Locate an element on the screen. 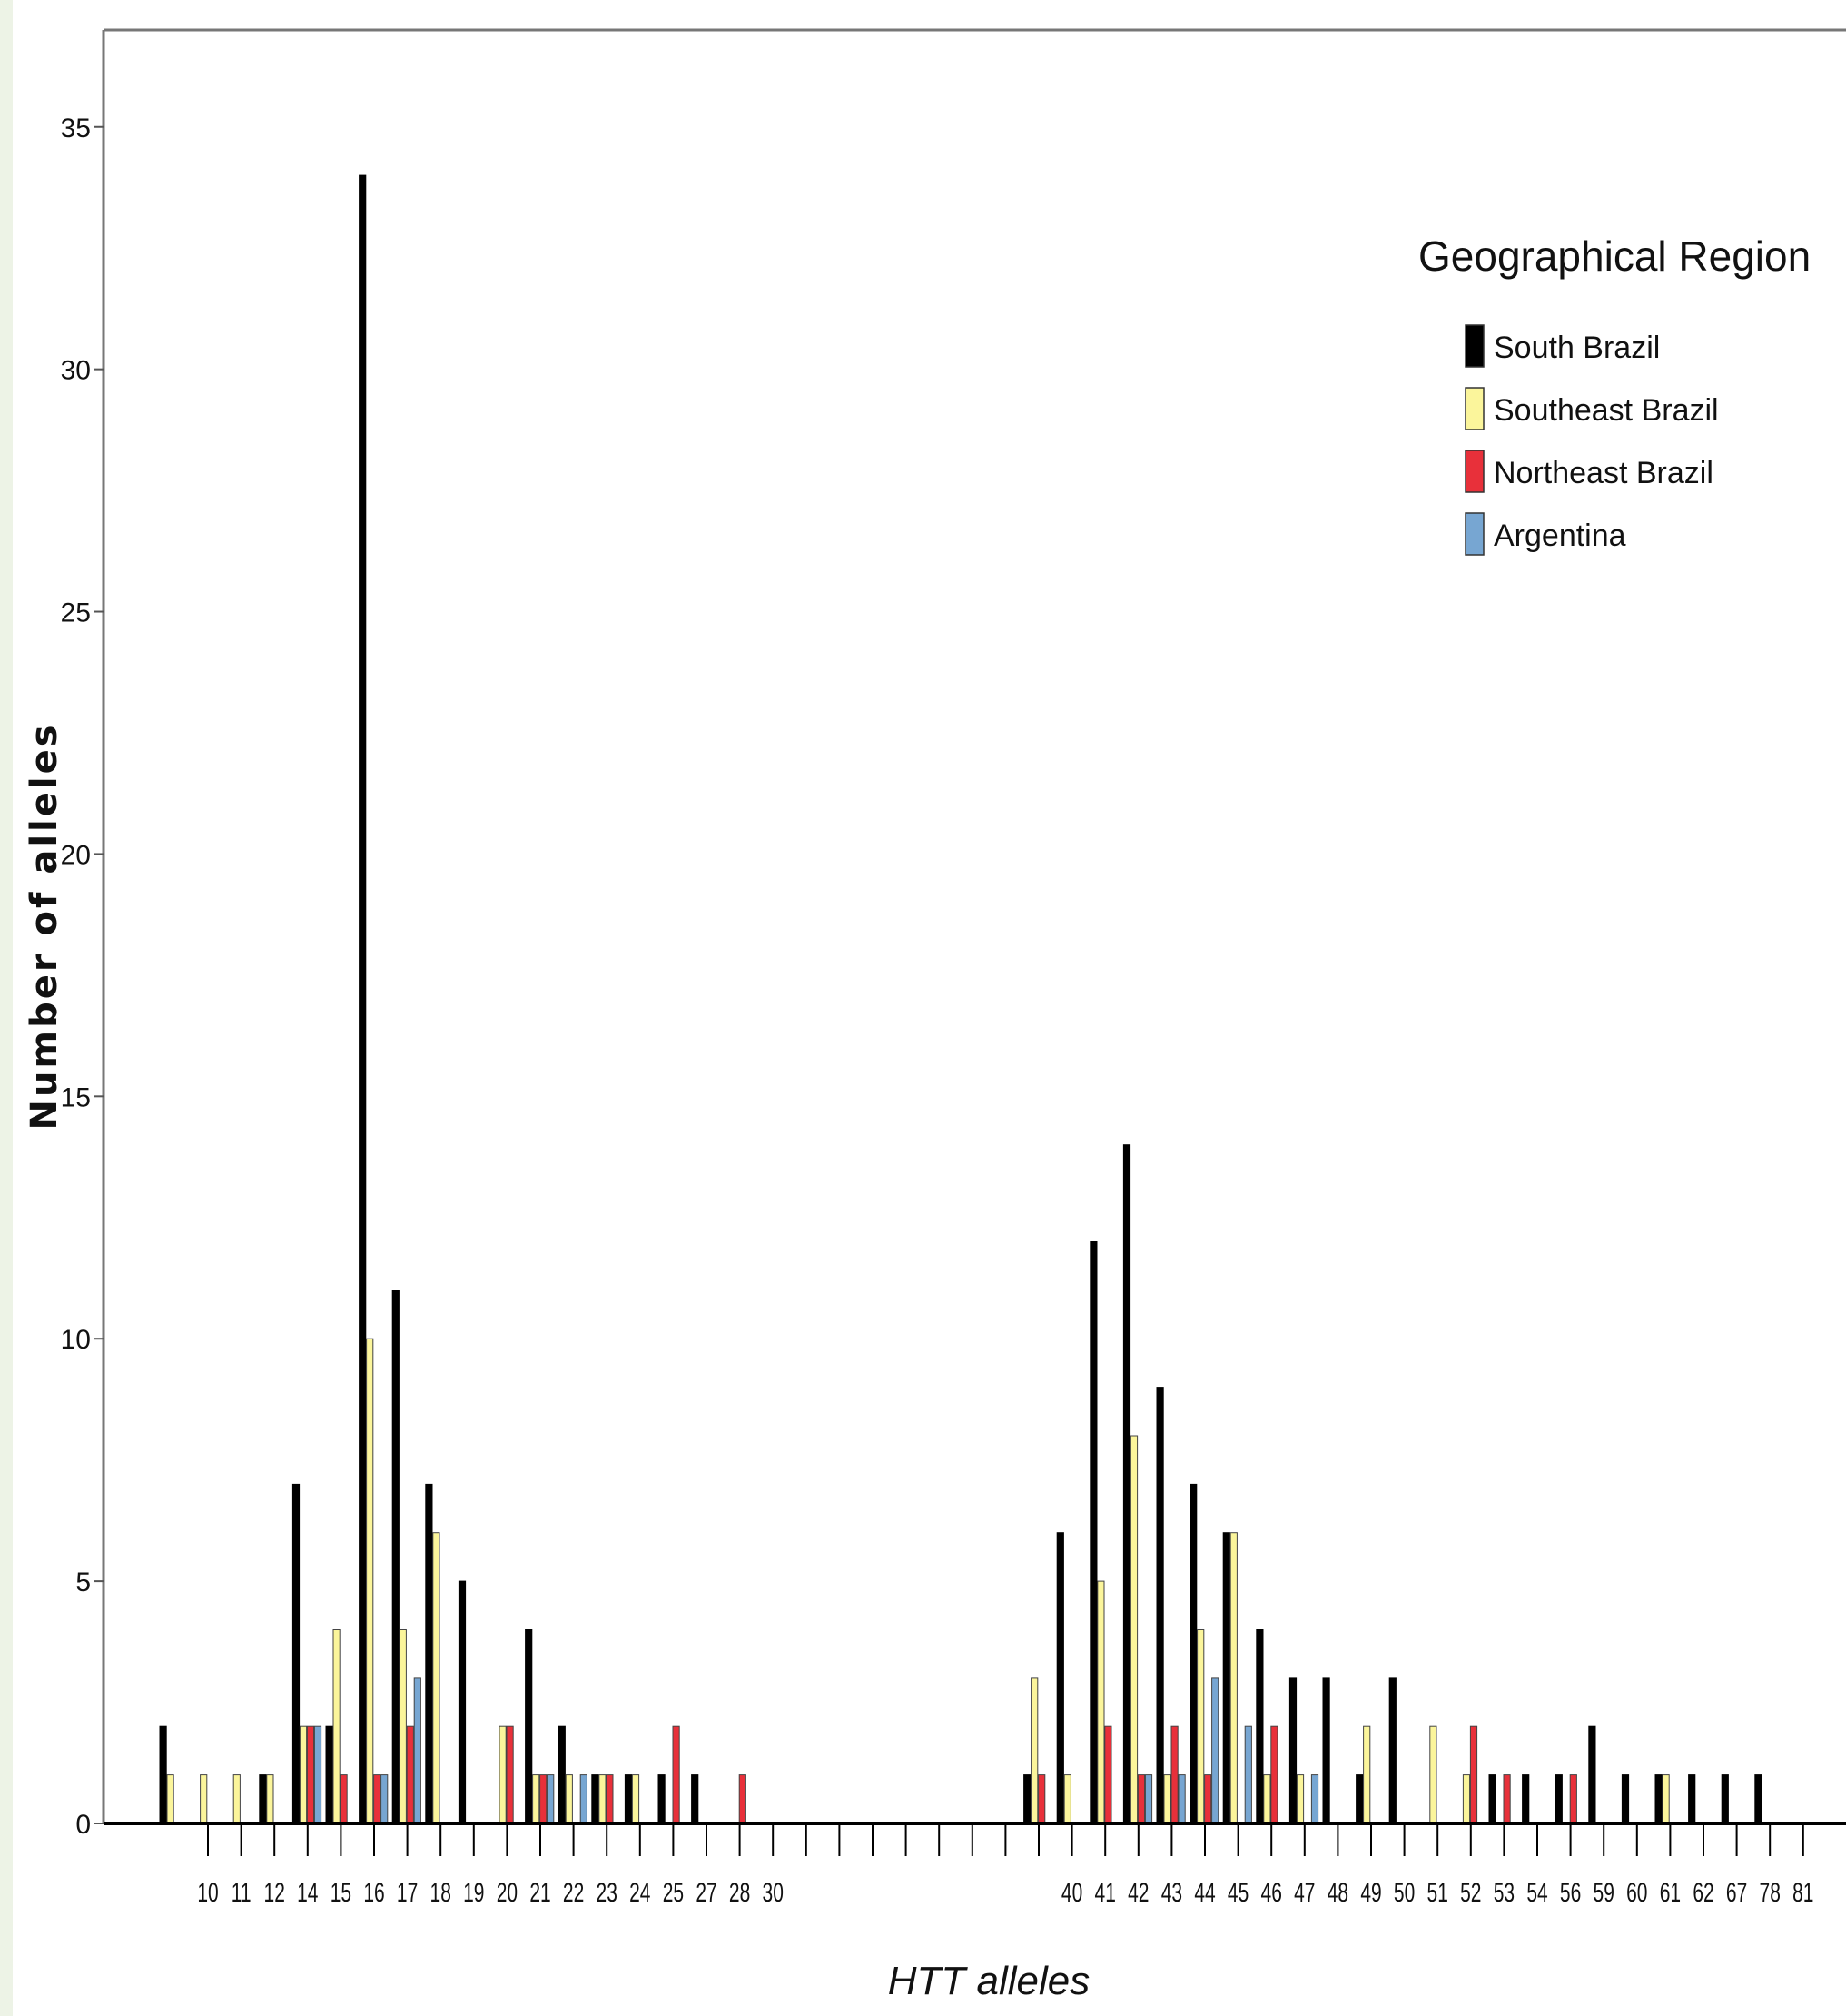  x-tick-label: 14 is located at coordinates (307, 1894).